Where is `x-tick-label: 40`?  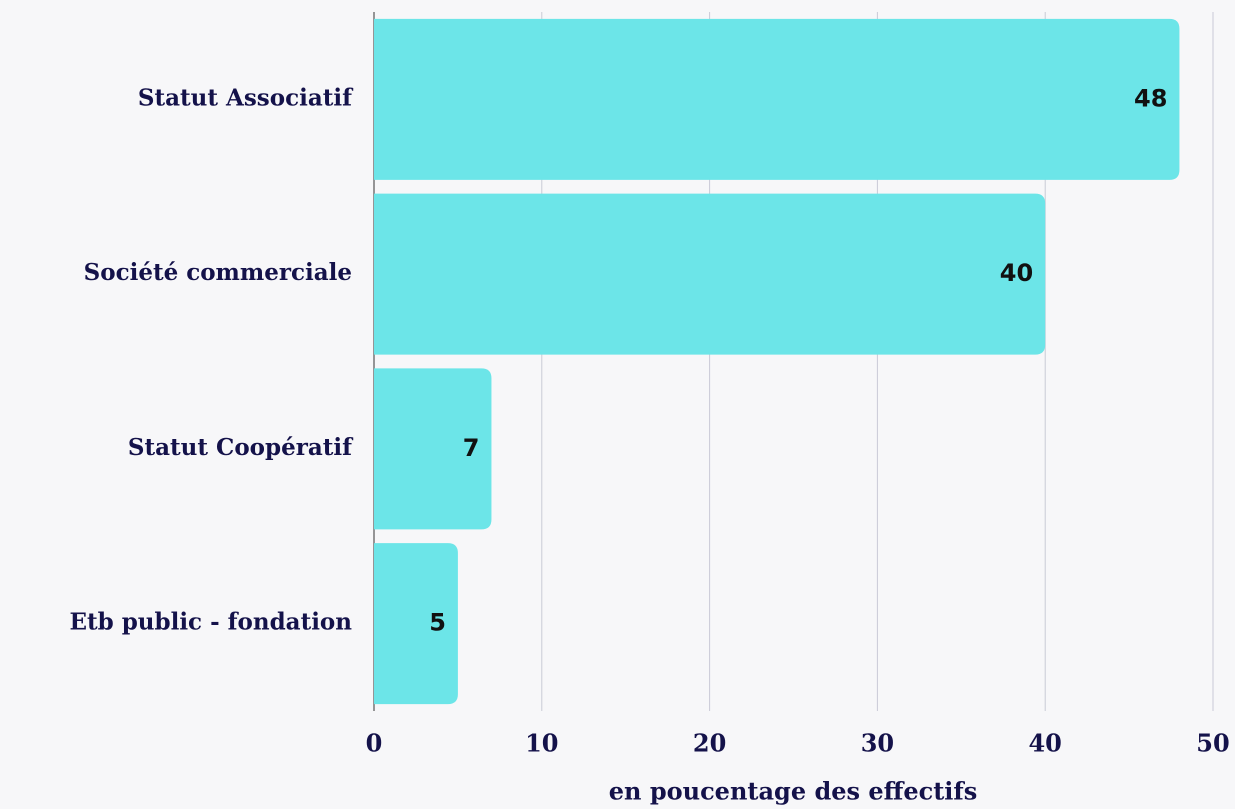 x-tick-label: 40 is located at coordinates (1044, 743).